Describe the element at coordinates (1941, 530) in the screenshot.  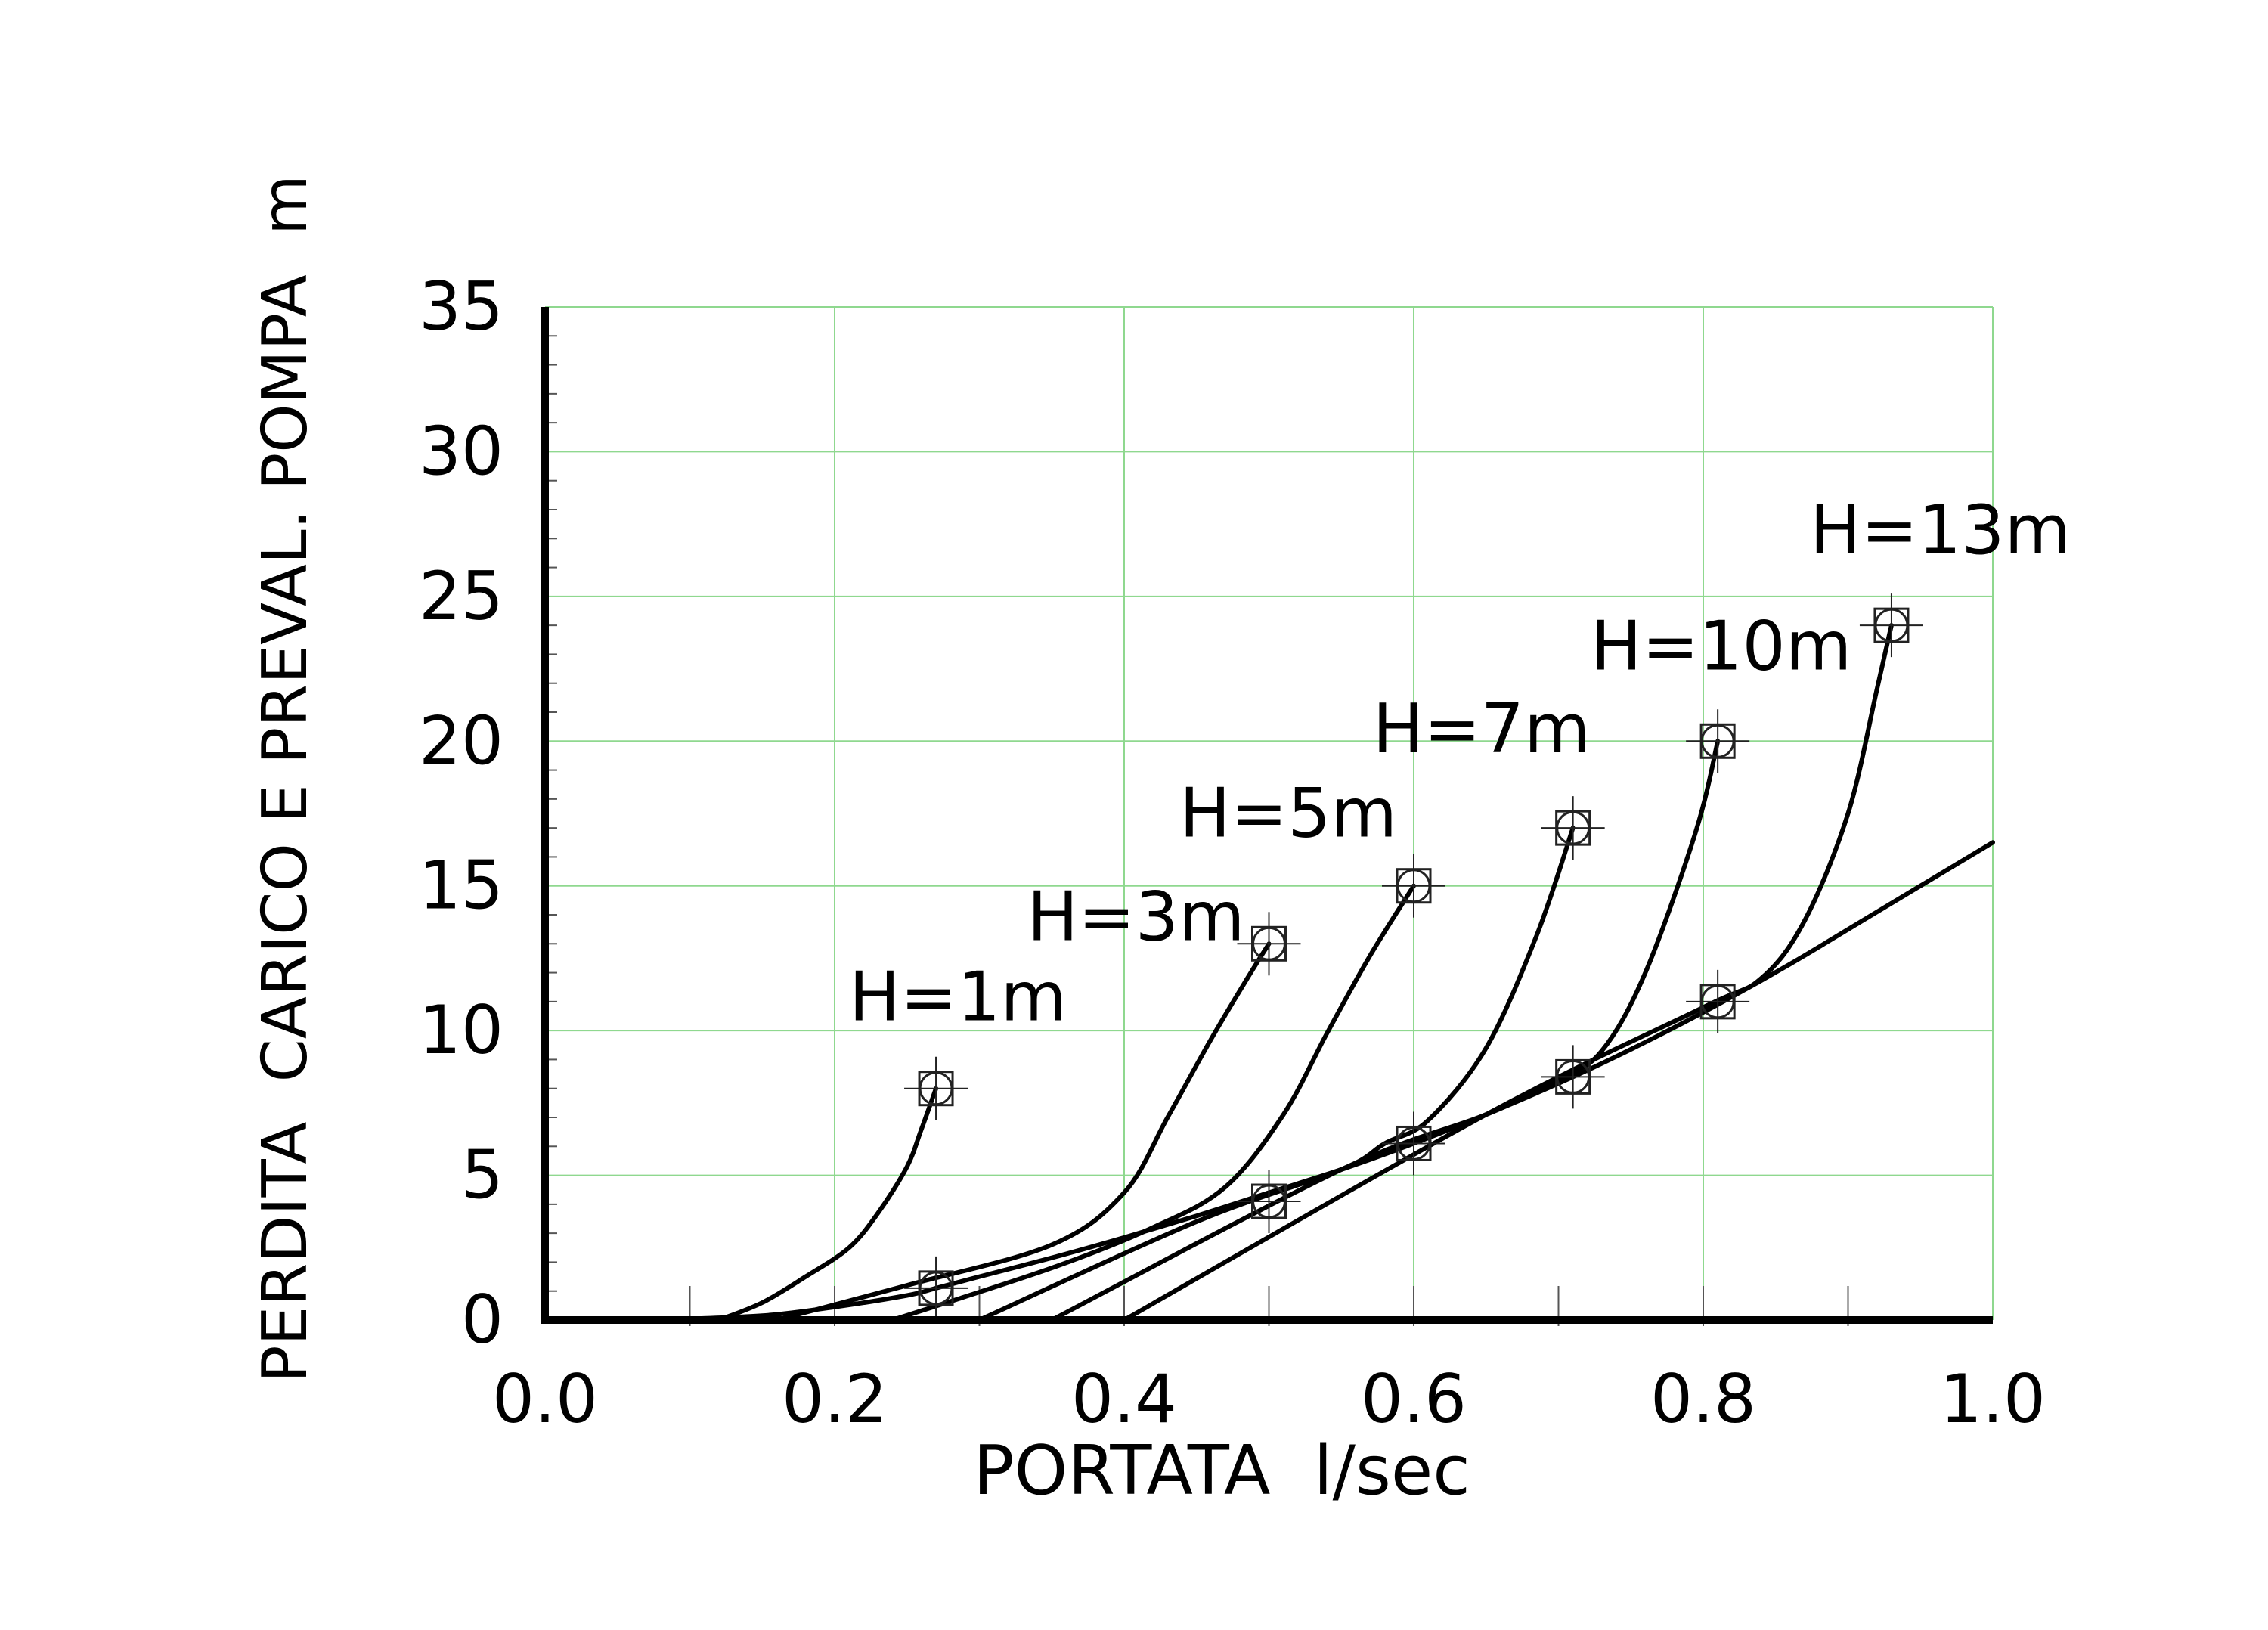
I see `series-label-6: H=13m` at that location.